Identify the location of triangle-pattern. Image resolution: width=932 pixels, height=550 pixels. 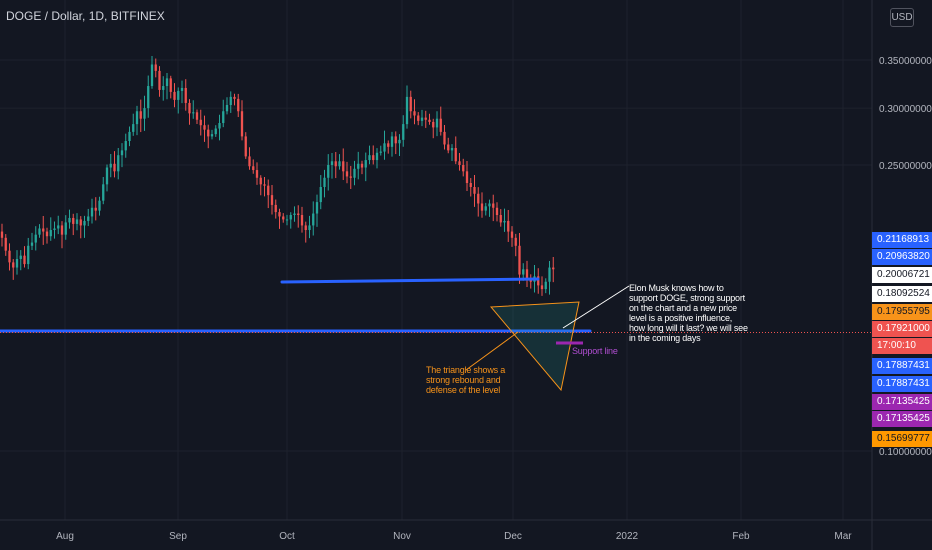
(534, 346).